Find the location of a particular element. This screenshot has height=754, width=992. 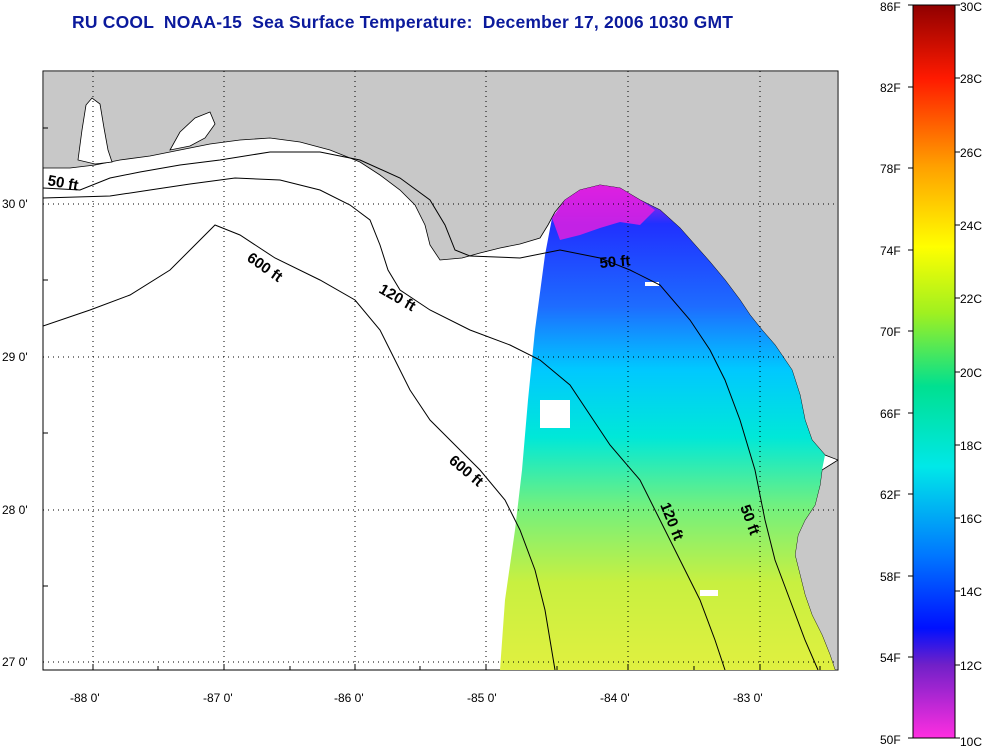

lat-label: 29 0' is located at coordinates (15, 357).